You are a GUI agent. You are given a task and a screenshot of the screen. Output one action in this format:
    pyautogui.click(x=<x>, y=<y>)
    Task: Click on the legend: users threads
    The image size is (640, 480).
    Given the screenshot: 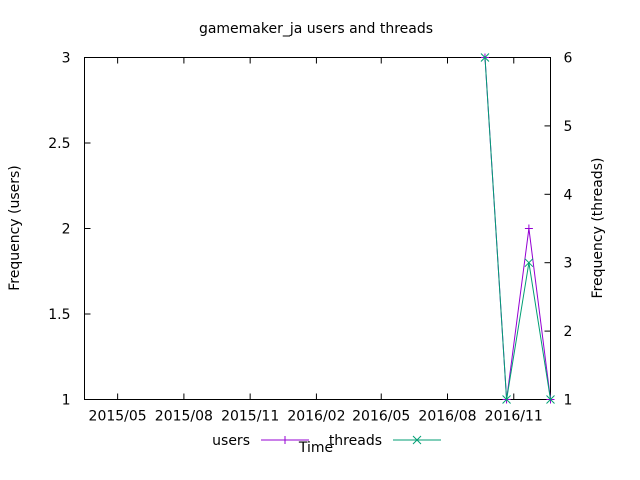 What is the action you would take?
    pyautogui.click(x=326, y=441)
    